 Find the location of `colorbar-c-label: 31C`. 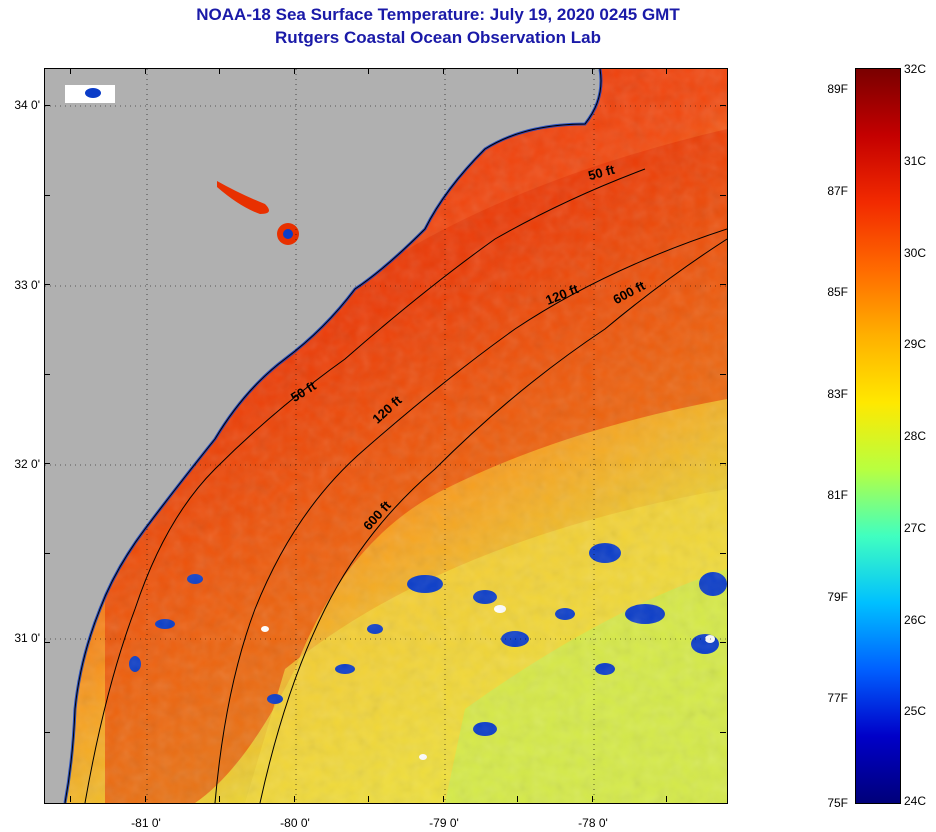

colorbar-c-label: 31C is located at coordinates (915, 160).